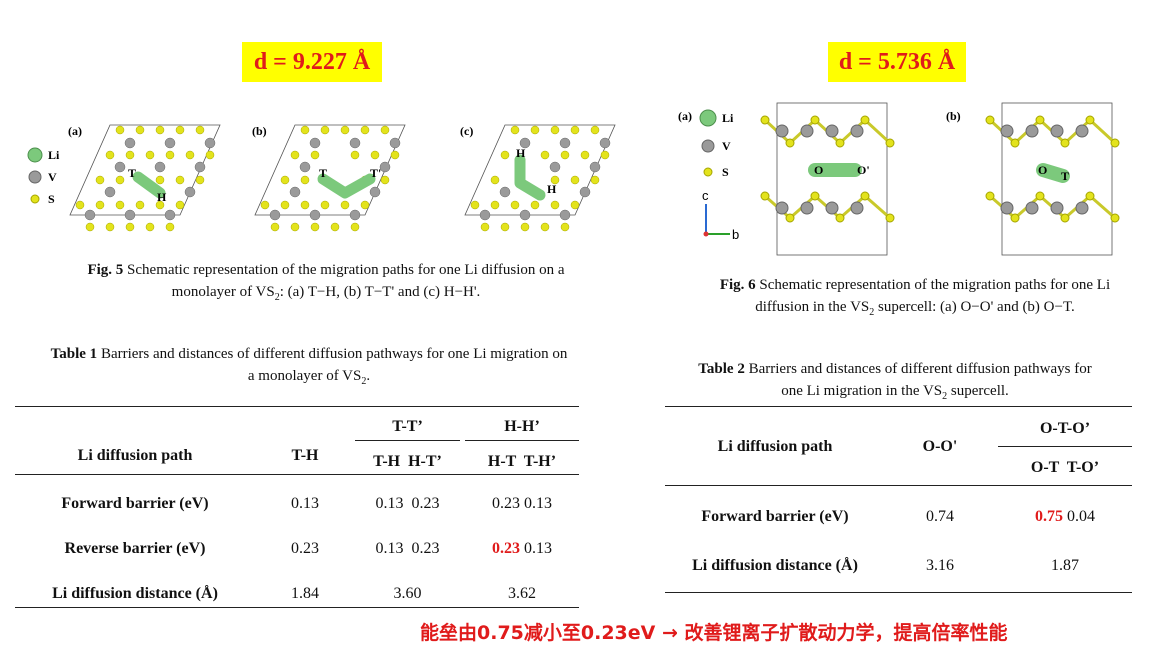 The width and height of the screenshot is (1150, 647). Describe the element at coordinates (132, 173) in the screenshot. I see `site-label-a-start: T` at that location.